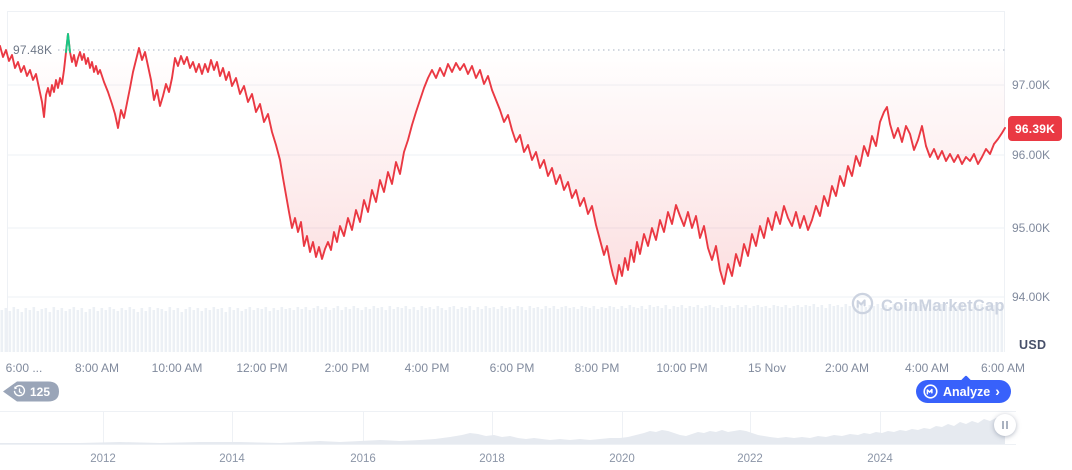 Image resolution: width=1072 pixels, height=470 pixels. Describe the element at coordinates (1003, 368) in the screenshot. I see `time-tick-label: 6:00 AM` at that location.